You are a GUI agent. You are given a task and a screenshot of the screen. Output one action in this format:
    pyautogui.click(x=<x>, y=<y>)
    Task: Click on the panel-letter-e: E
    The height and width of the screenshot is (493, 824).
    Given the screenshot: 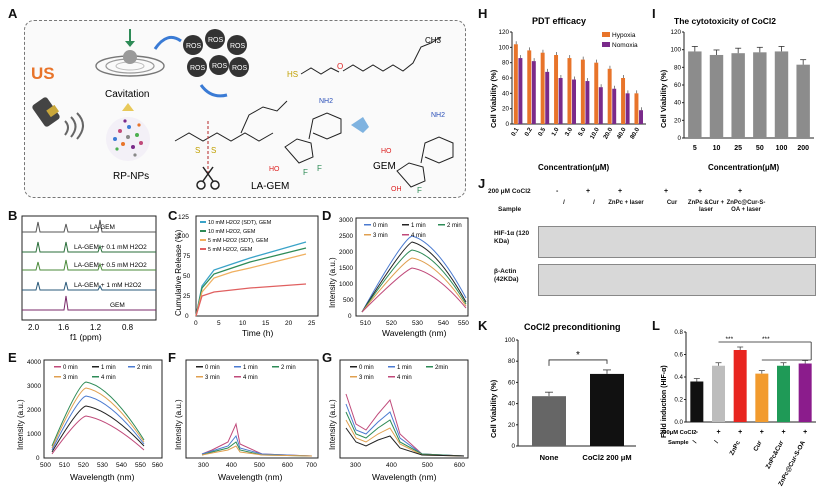 What is the action you would take?
    pyautogui.click(x=12, y=357)
    